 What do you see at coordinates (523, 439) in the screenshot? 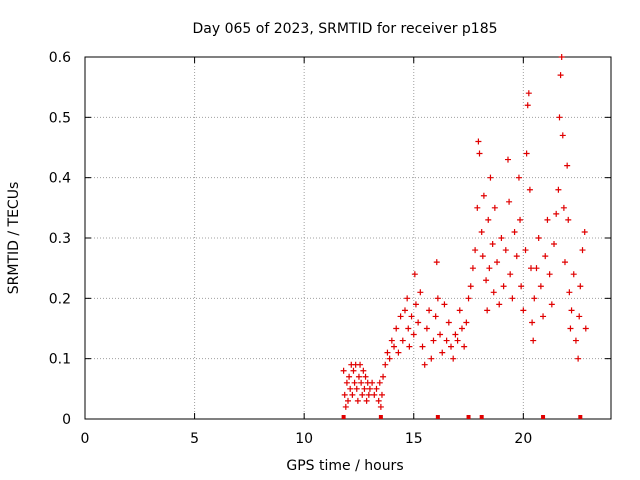
I see `x-tick-label: 20` at bounding box center [523, 439].